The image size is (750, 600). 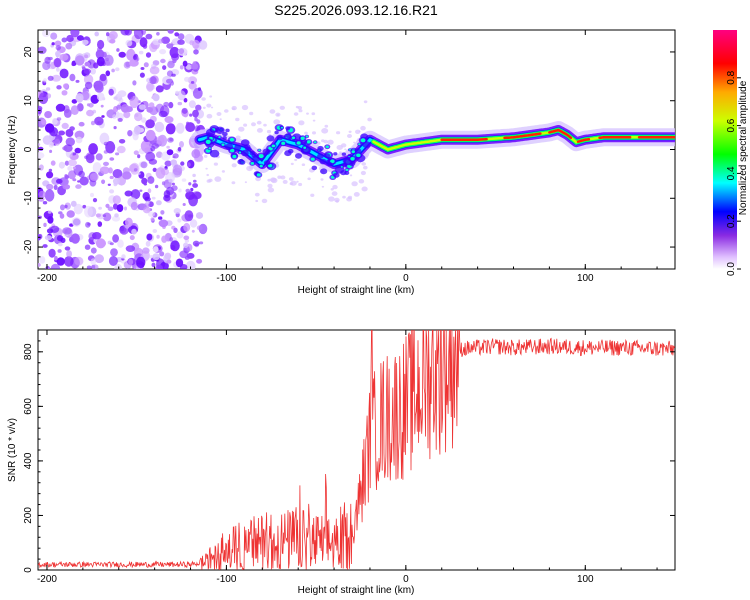 I want to click on colorbar-gradient, so click(x=725, y=149).